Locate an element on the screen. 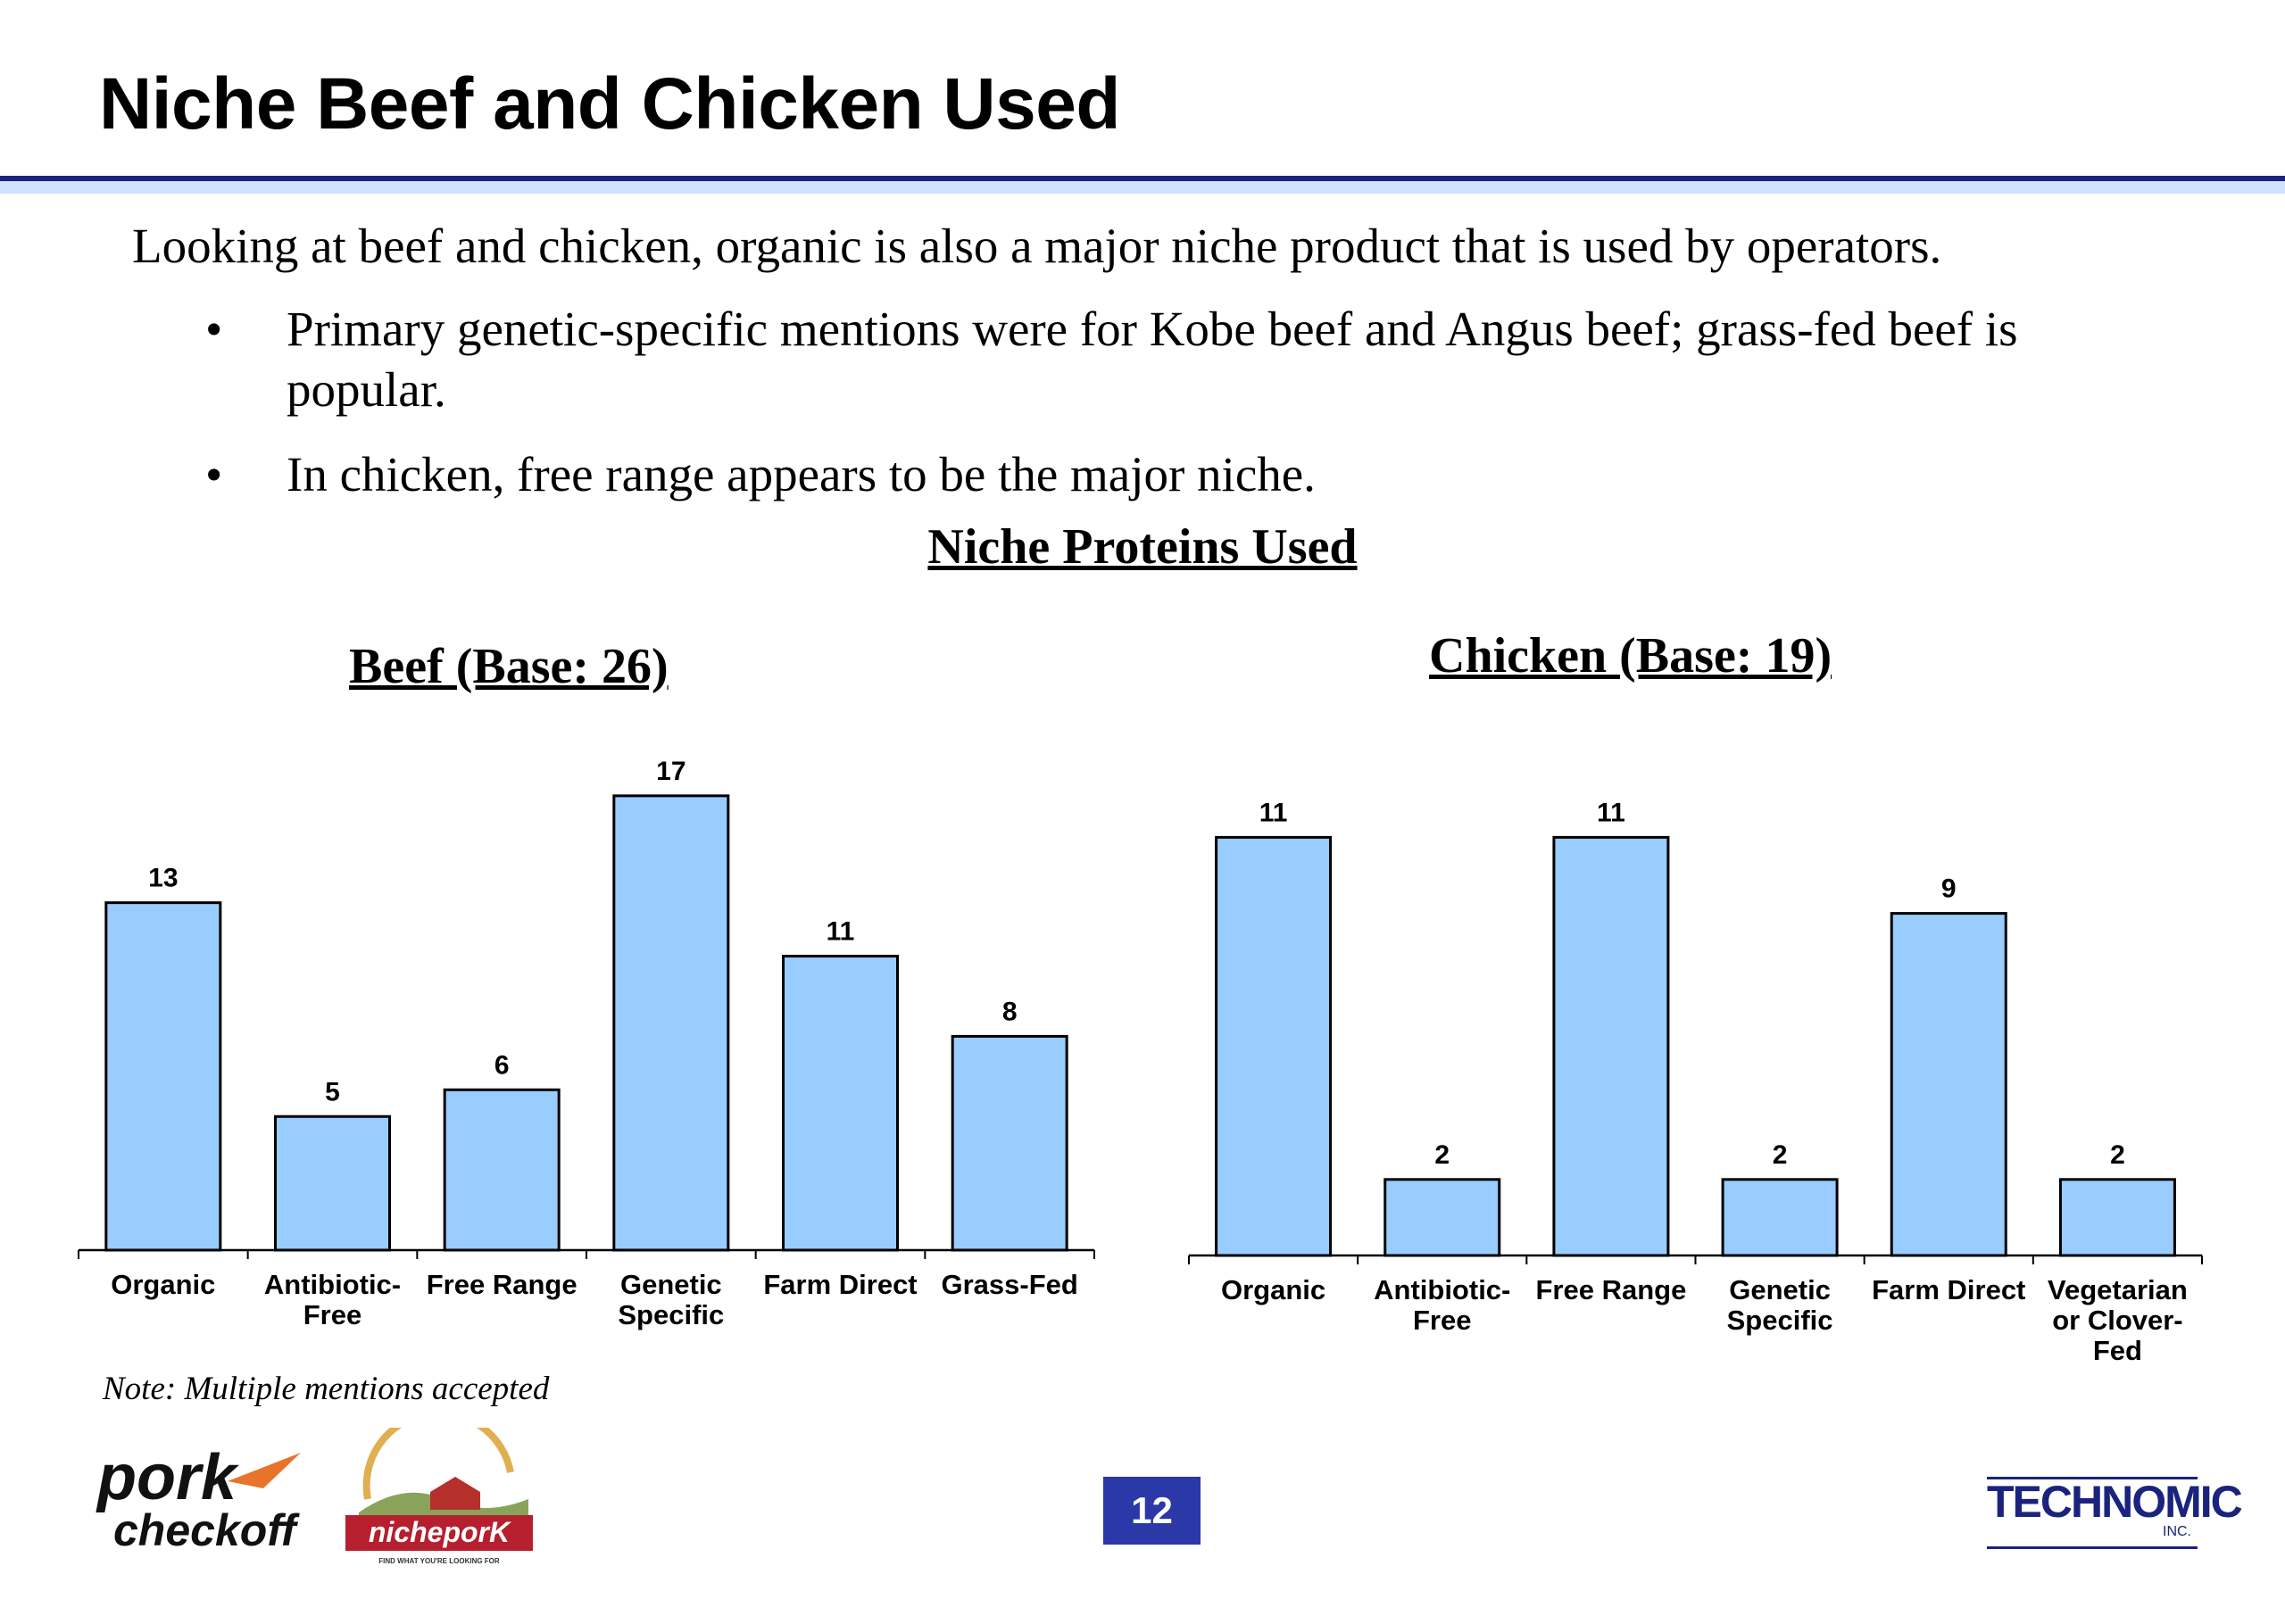 Image resolution: width=2285 pixels, height=1624 pixels. beef-data-label: 17 is located at coordinates (671, 771).